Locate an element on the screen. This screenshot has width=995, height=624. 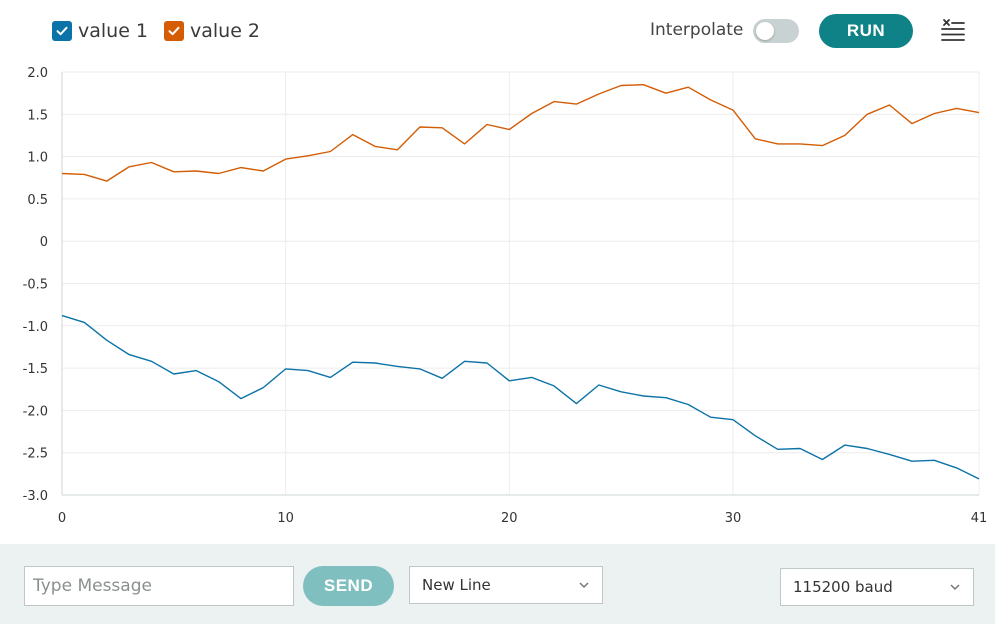
y-tick-label: -0.5 is located at coordinates (35, 285).